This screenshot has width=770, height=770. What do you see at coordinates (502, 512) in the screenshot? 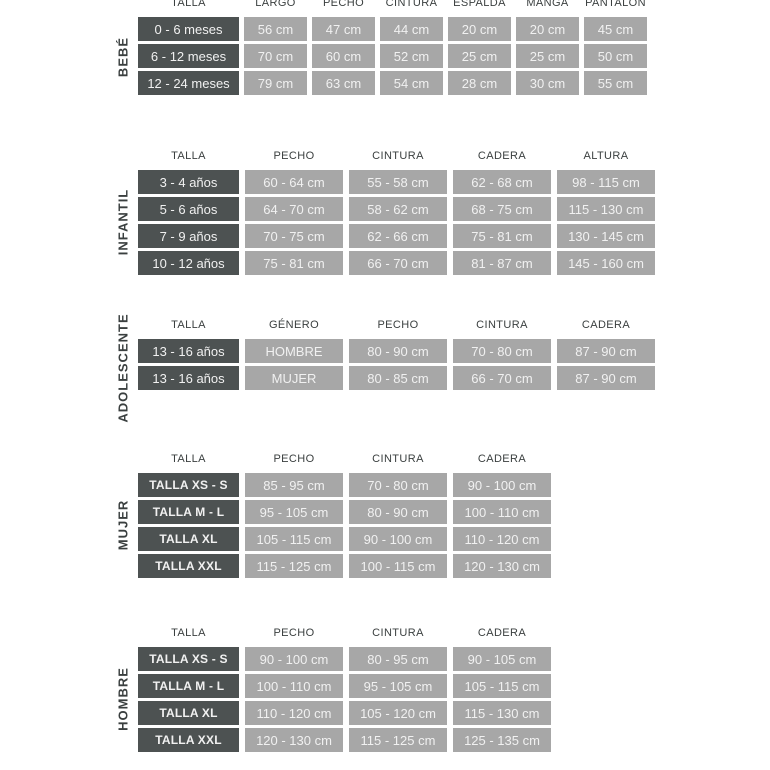
I see `measurement-cell: 100 - 110 cm` at bounding box center [502, 512].